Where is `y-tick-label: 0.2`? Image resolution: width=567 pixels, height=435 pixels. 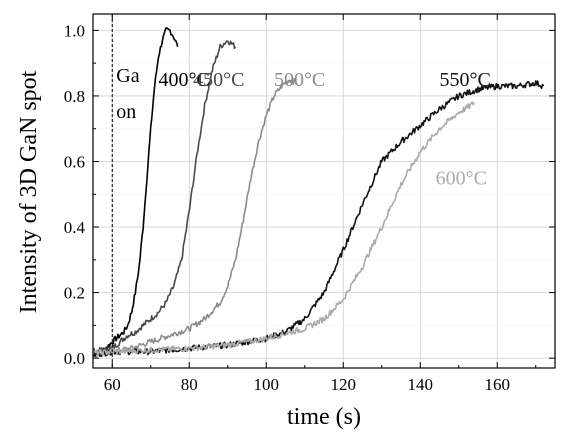
y-tick-label: 0.2 is located at coordinates (74, 293).